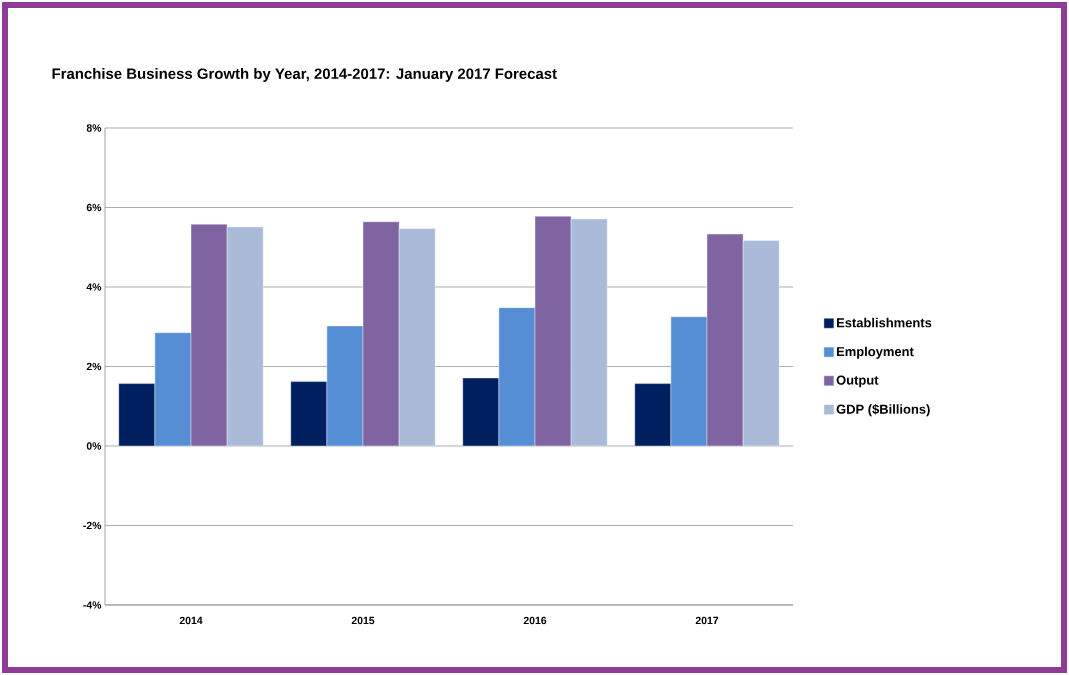  What do you see at coordinates (884, 322) in the screenshot?
I see `legend-label: Establishments` at bounding box center [884, 322].